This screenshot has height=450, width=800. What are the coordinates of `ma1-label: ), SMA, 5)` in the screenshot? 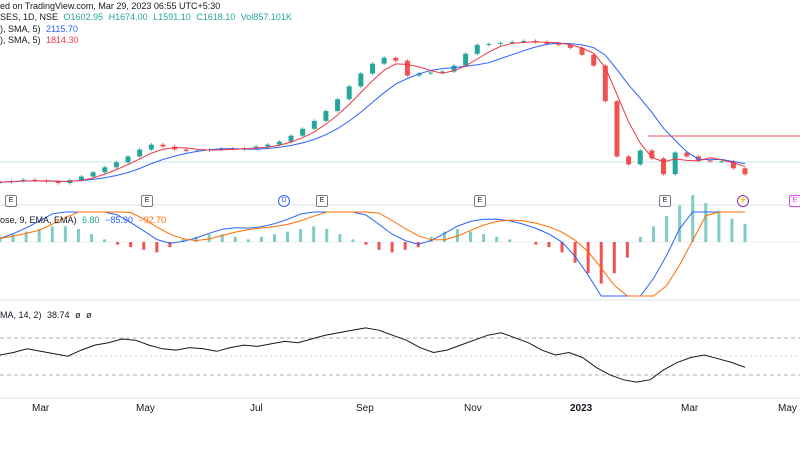 It's located at (20, 29).